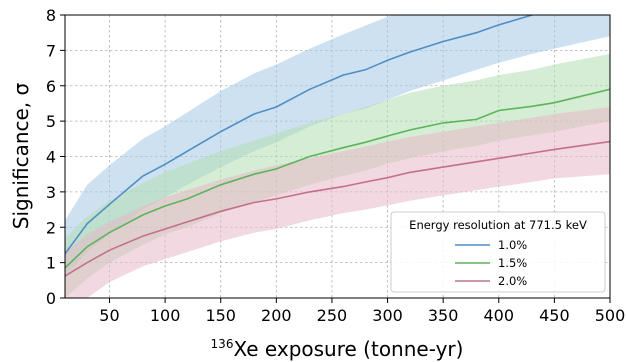 The image size is (626, 362). I want to click on legend-label: 2.0%, so click(512, 281).